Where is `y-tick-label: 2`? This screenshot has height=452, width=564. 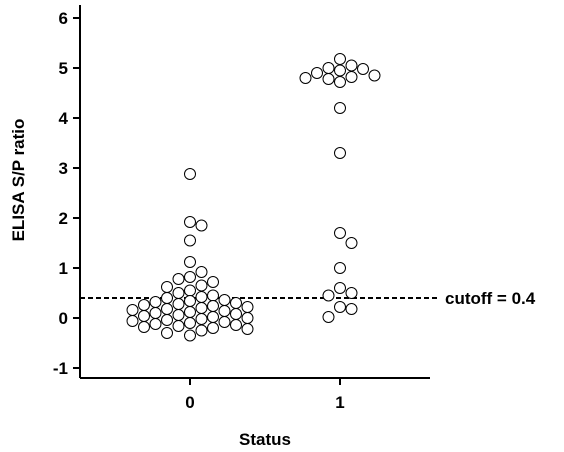
y-tick-label: 2 is located at coordinates (63, 218).